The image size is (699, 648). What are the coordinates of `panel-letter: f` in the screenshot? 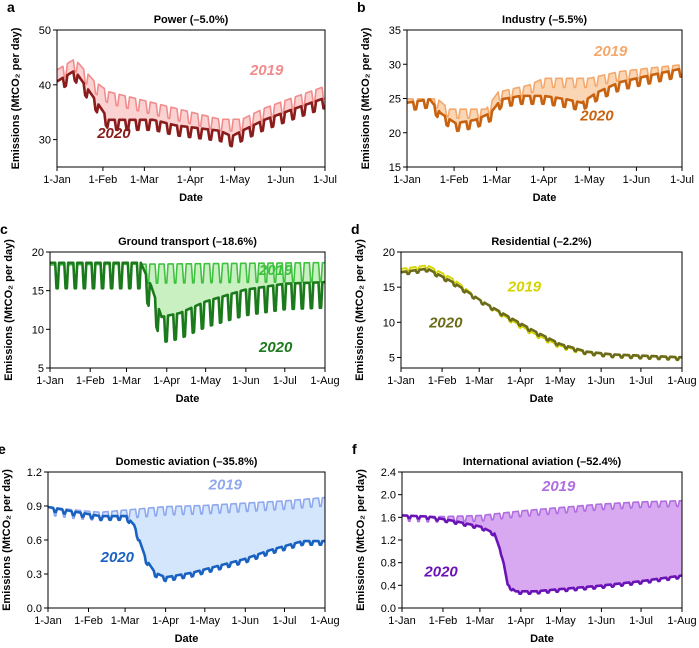 It's located at (354, 449).